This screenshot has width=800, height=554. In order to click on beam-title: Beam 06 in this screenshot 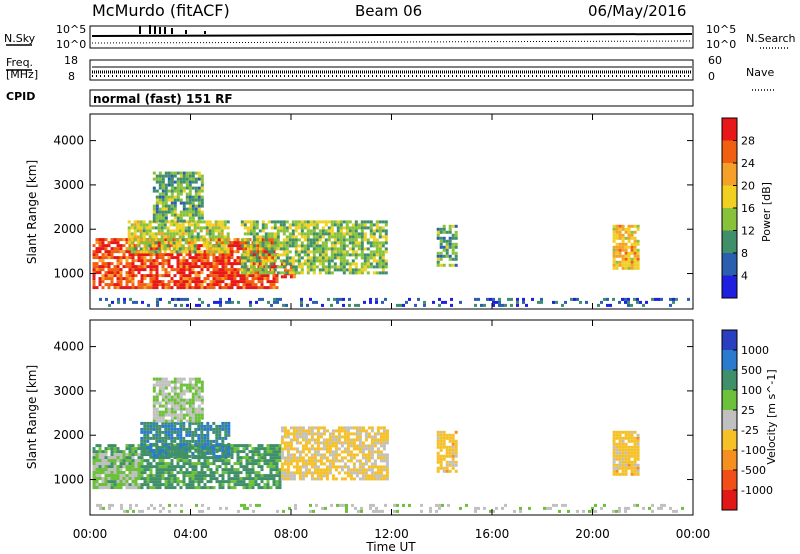, I will do `click(388, 11)`.